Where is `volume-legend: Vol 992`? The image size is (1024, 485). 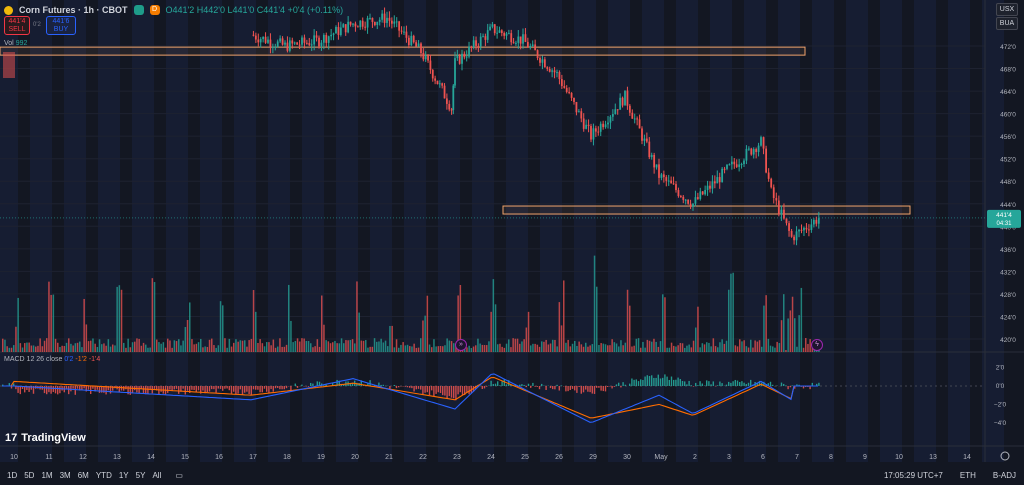 volume-legend: Vol 992 is located at coordinates (15, 43).